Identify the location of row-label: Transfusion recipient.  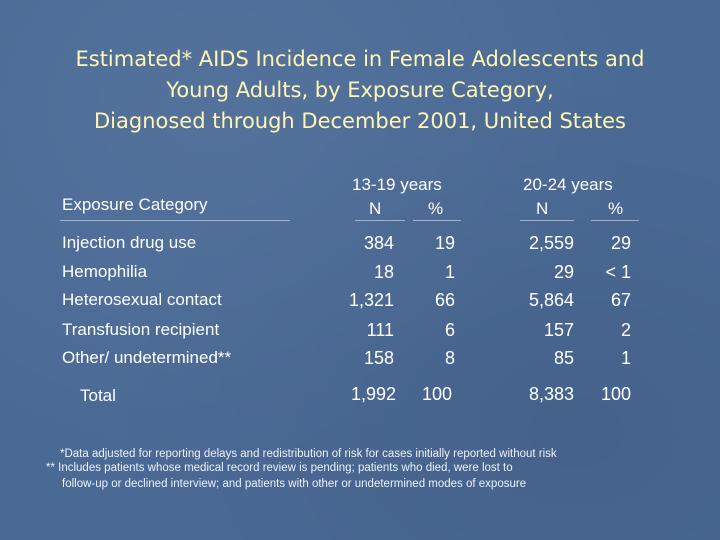
(141, 329).